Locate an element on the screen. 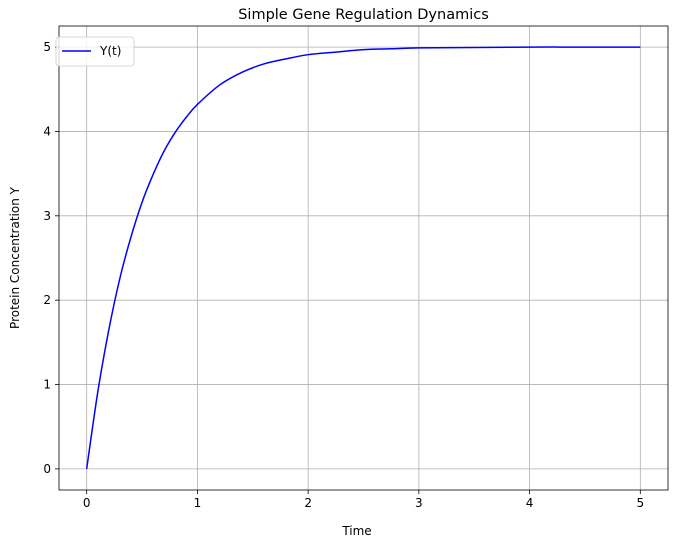 Image resolution: width=678 pixels, height=547 pixels. y-tick-label: 0 is located at coordinates (47, 469).